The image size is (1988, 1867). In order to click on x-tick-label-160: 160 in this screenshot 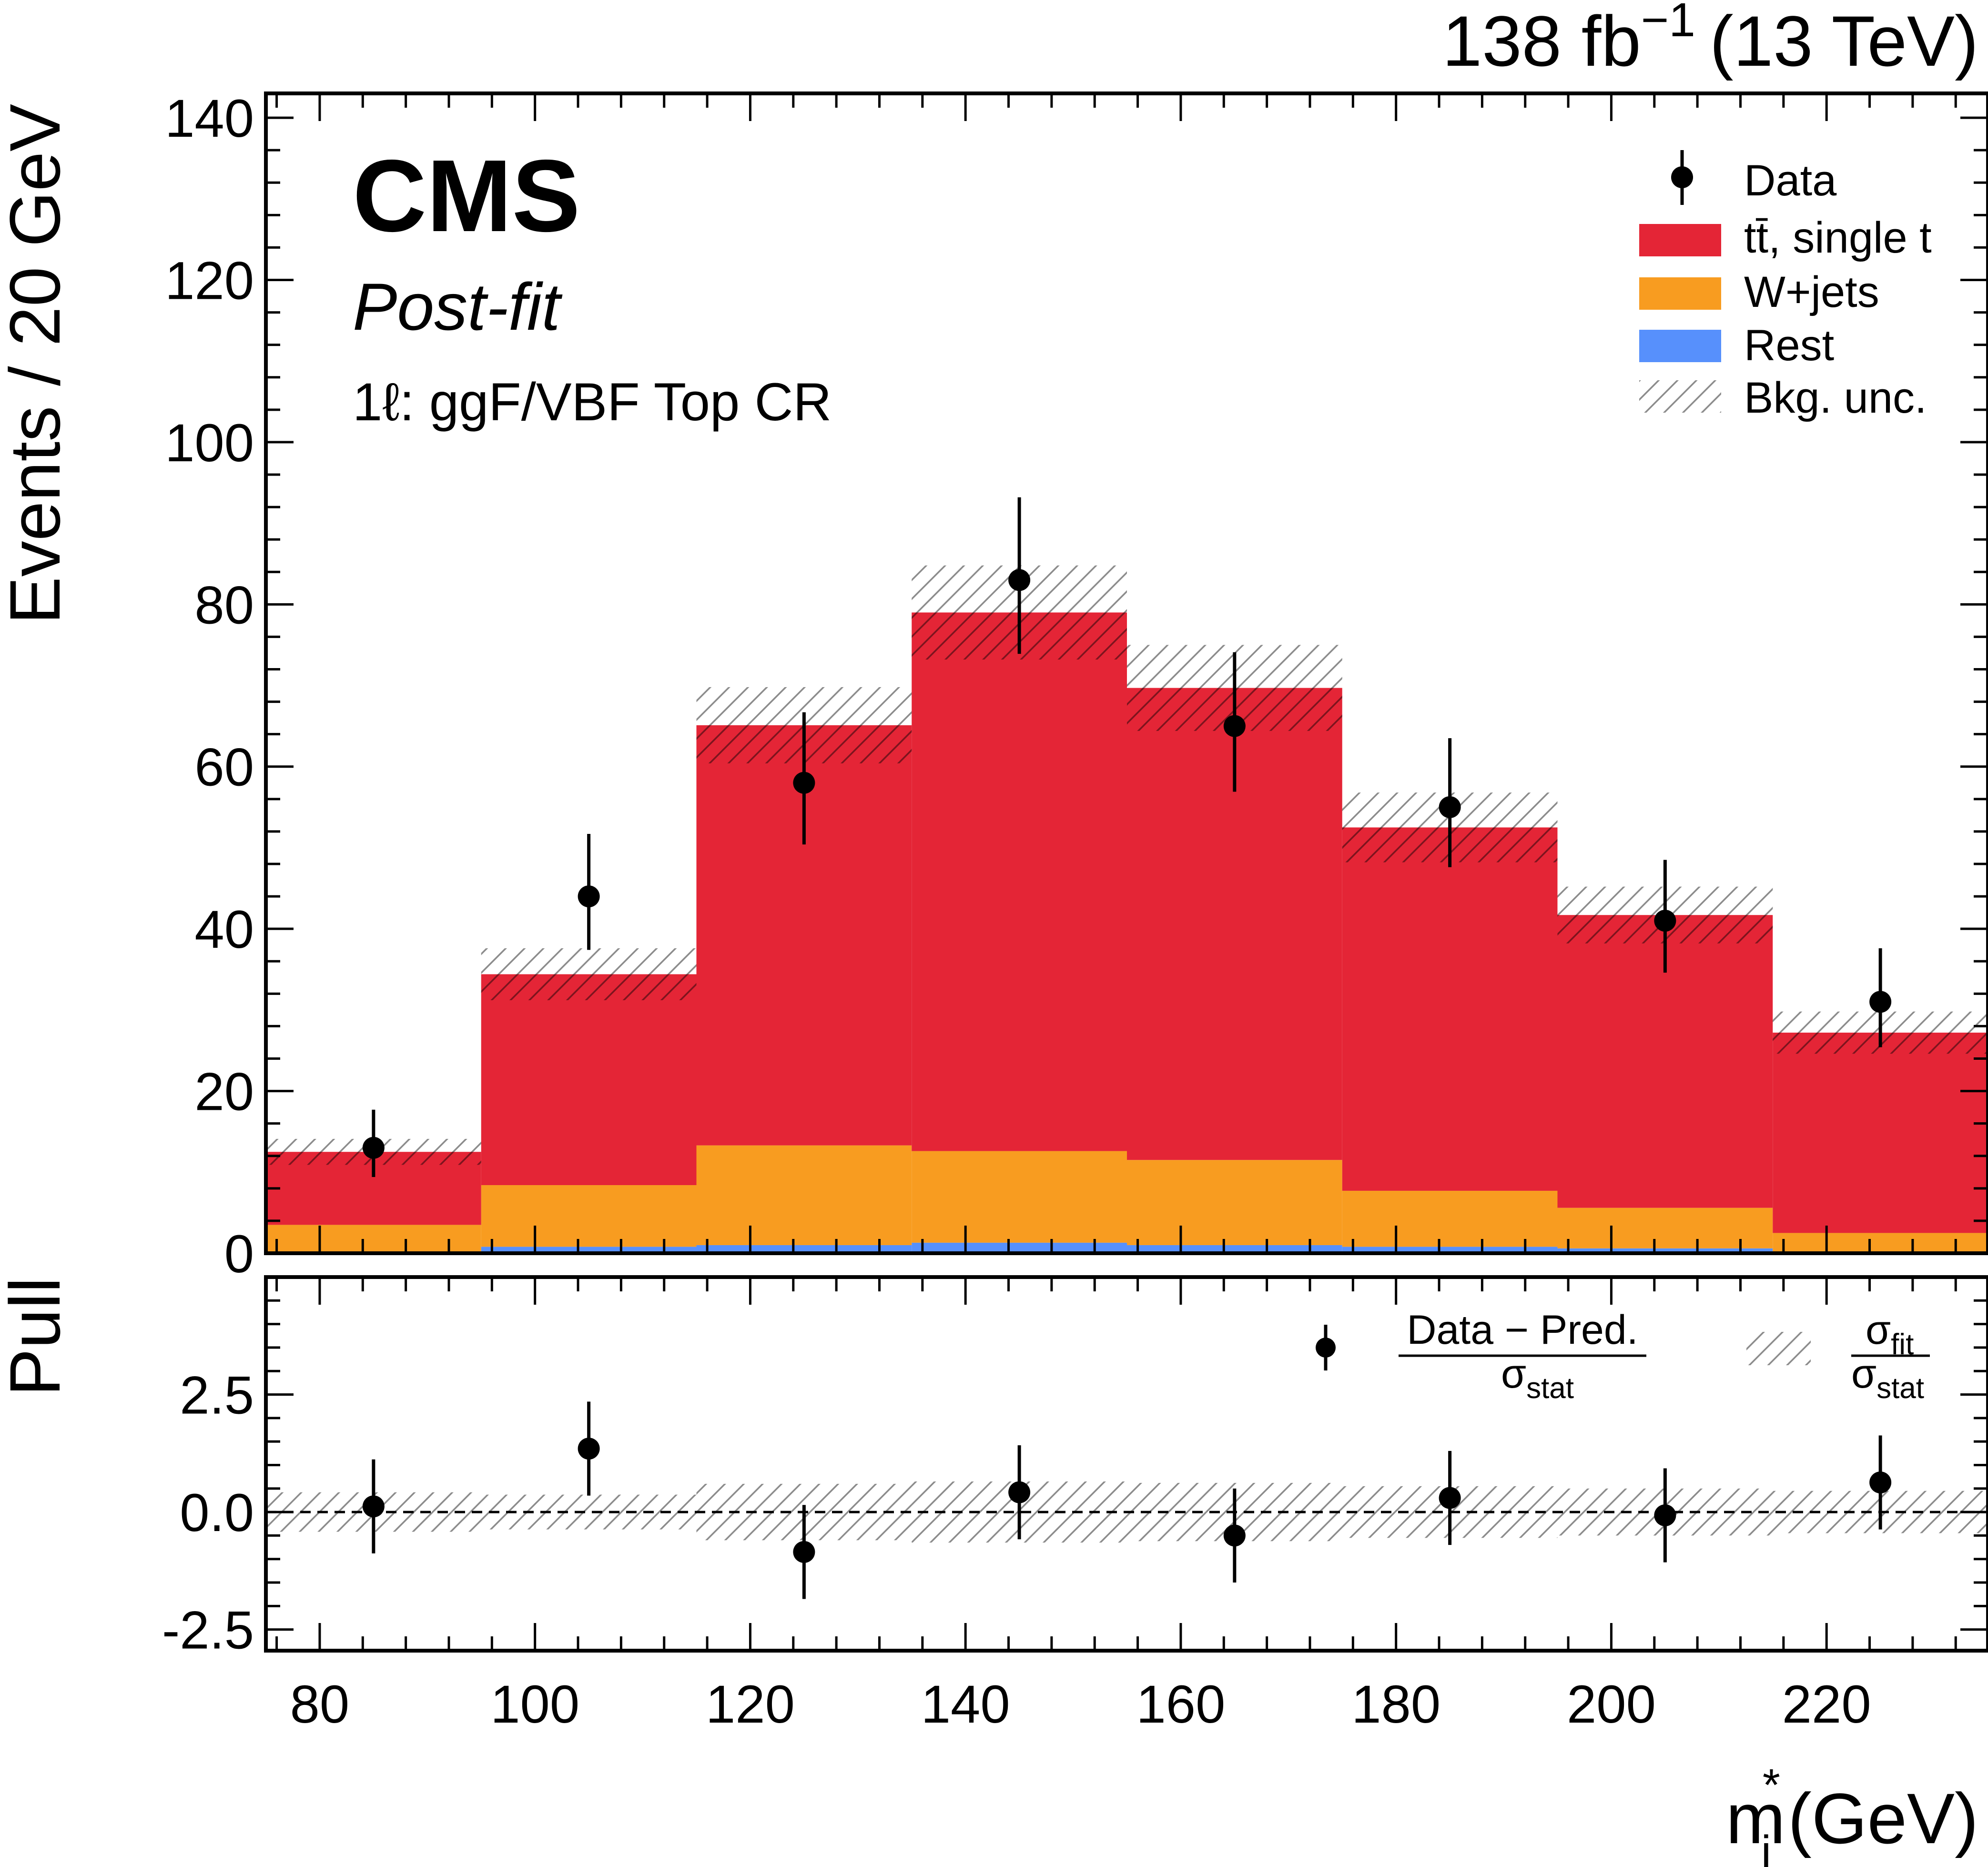, I will do `click(1181, 1704)`.